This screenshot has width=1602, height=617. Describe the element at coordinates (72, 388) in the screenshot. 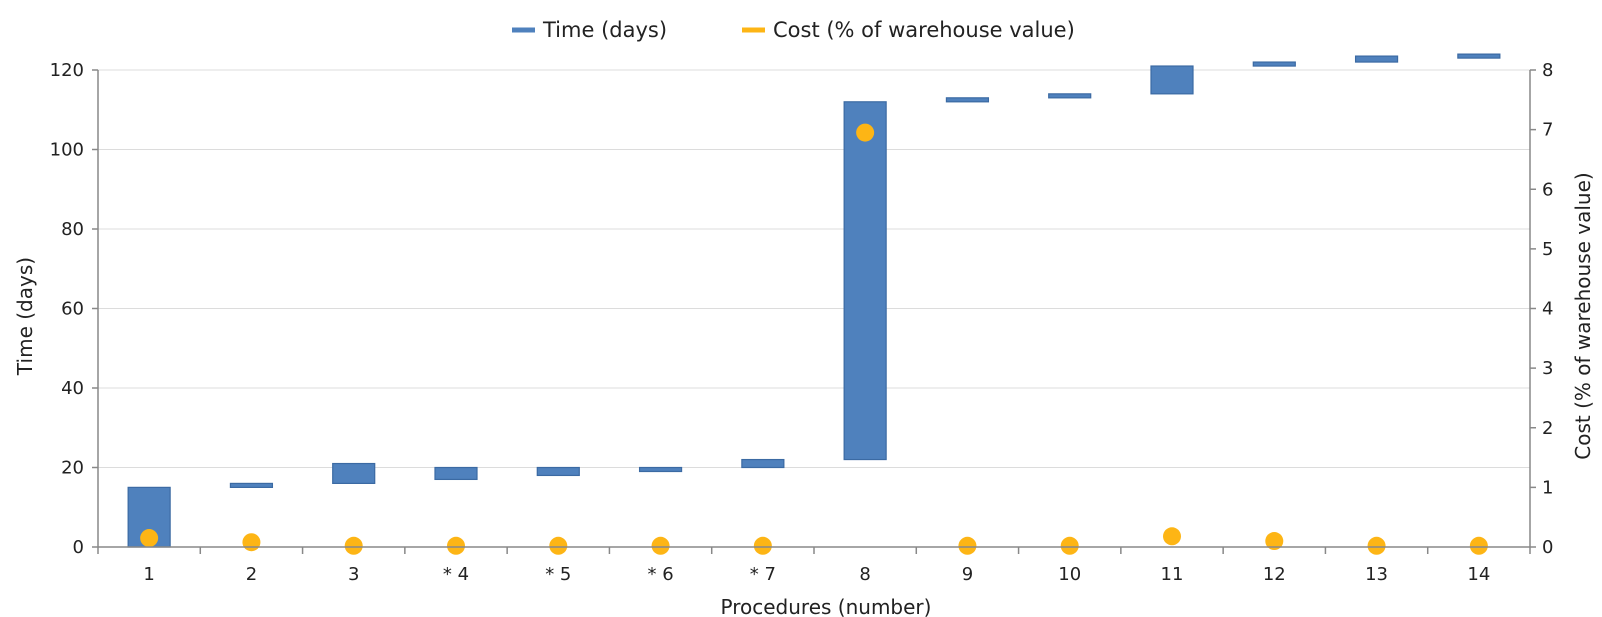

I see `y-left-tick-label: 40` at that location.